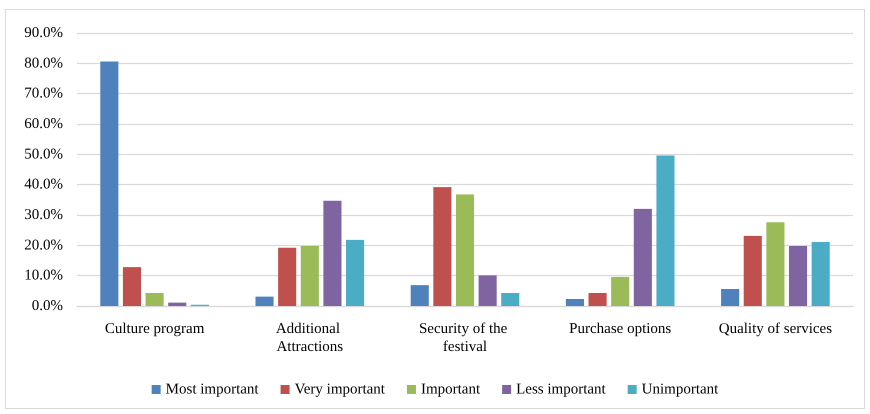 The width and height of the screenshot is (870, 414). Describe the element at coordinates (310, 338) in the screenshot. I see `x-tick-label: Additional Attractions` at that location.